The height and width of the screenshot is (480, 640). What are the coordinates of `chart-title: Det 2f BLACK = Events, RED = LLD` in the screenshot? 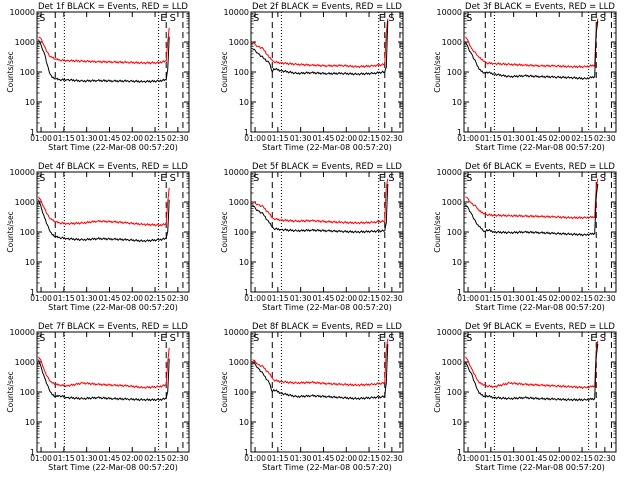 It's located at (327, 7).